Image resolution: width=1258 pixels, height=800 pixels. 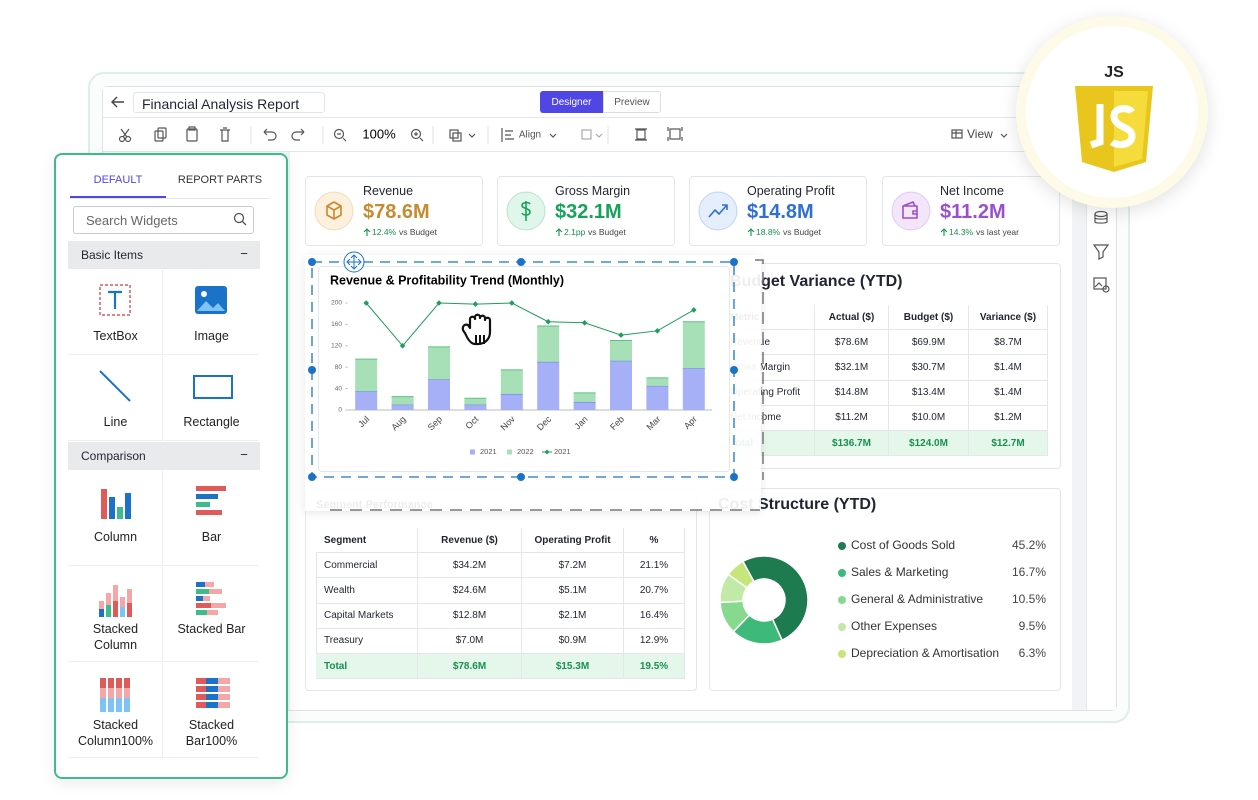 What do you see at coordinates (417, 135) in the screenshot?
I see `zoom-in-icon` at bounding box center [417, 135].